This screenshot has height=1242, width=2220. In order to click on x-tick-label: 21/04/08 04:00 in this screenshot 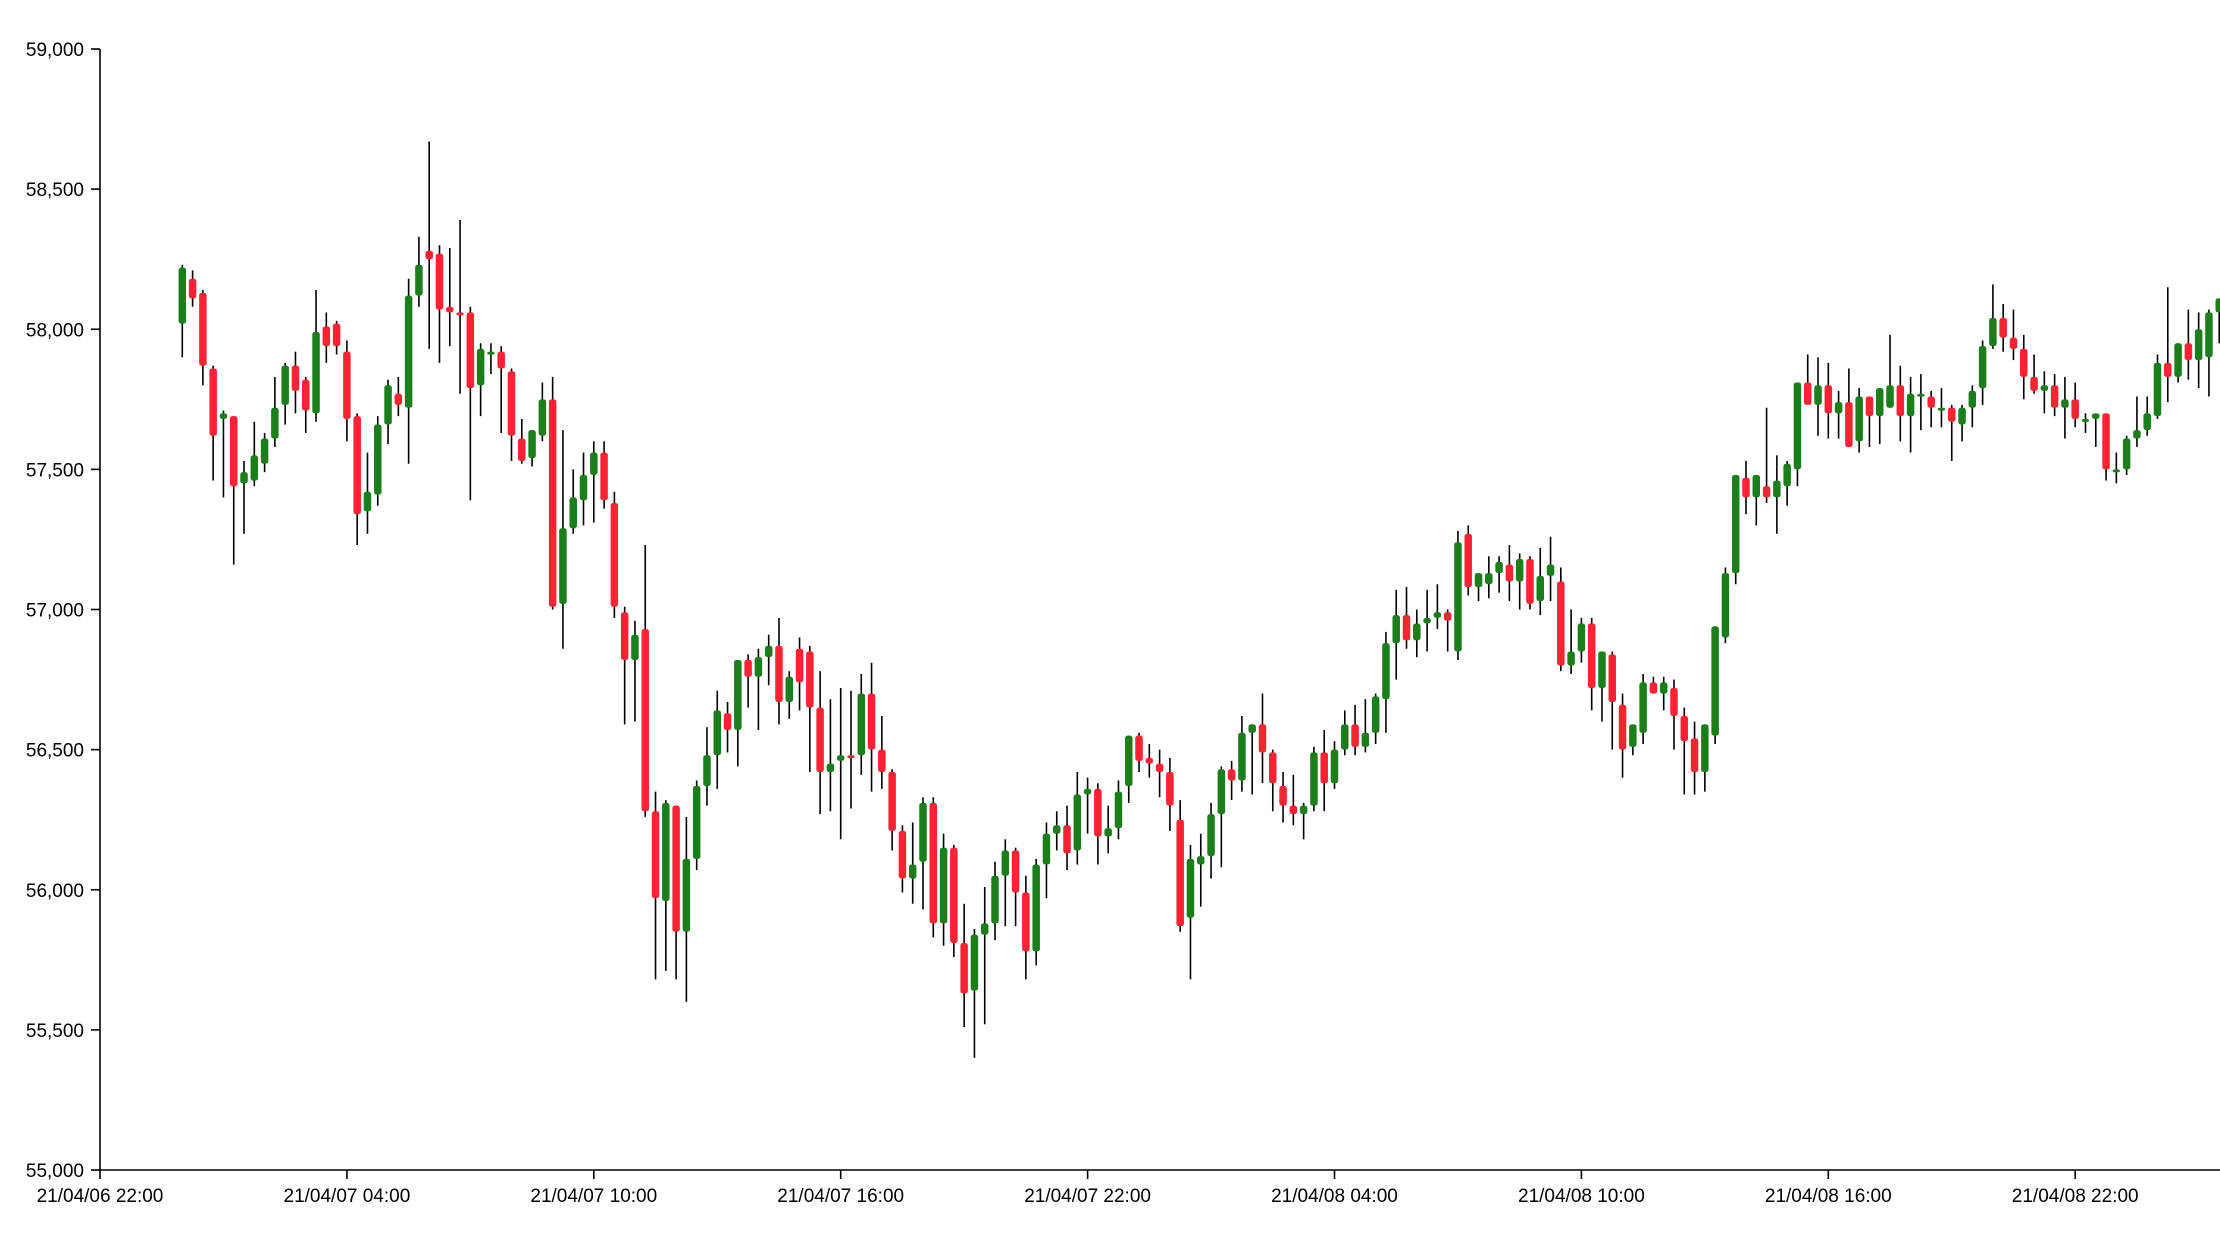, I will do `click(1334, 1196)`.